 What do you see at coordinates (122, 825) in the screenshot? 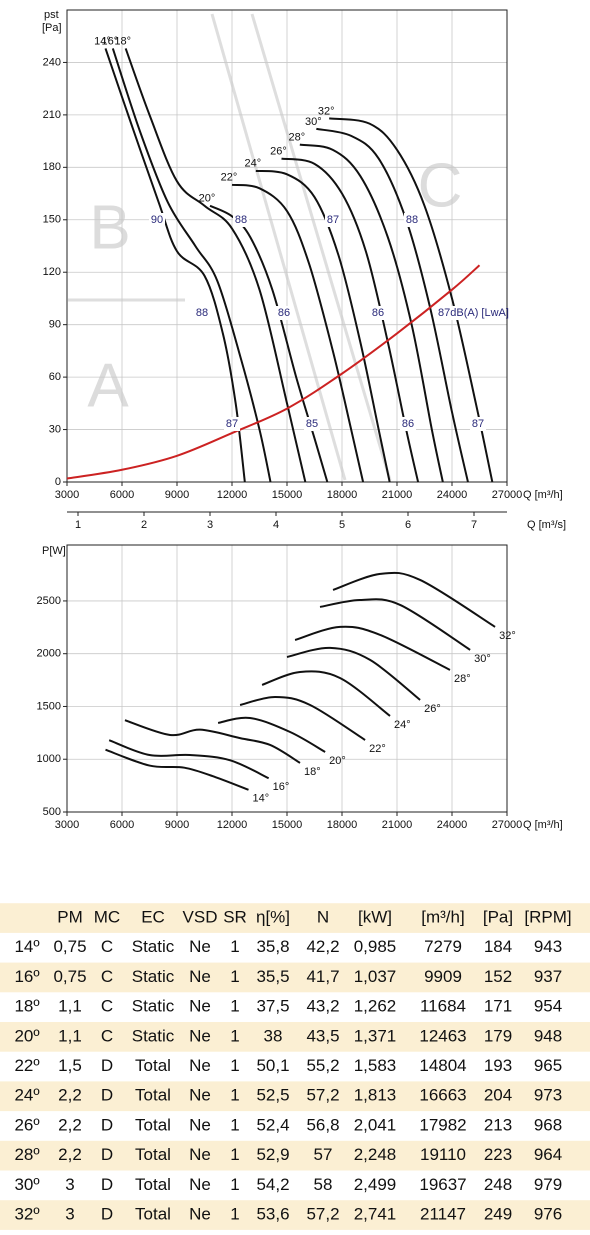
I see `x-tick-label: 6000` at bounding box center [122, 825].